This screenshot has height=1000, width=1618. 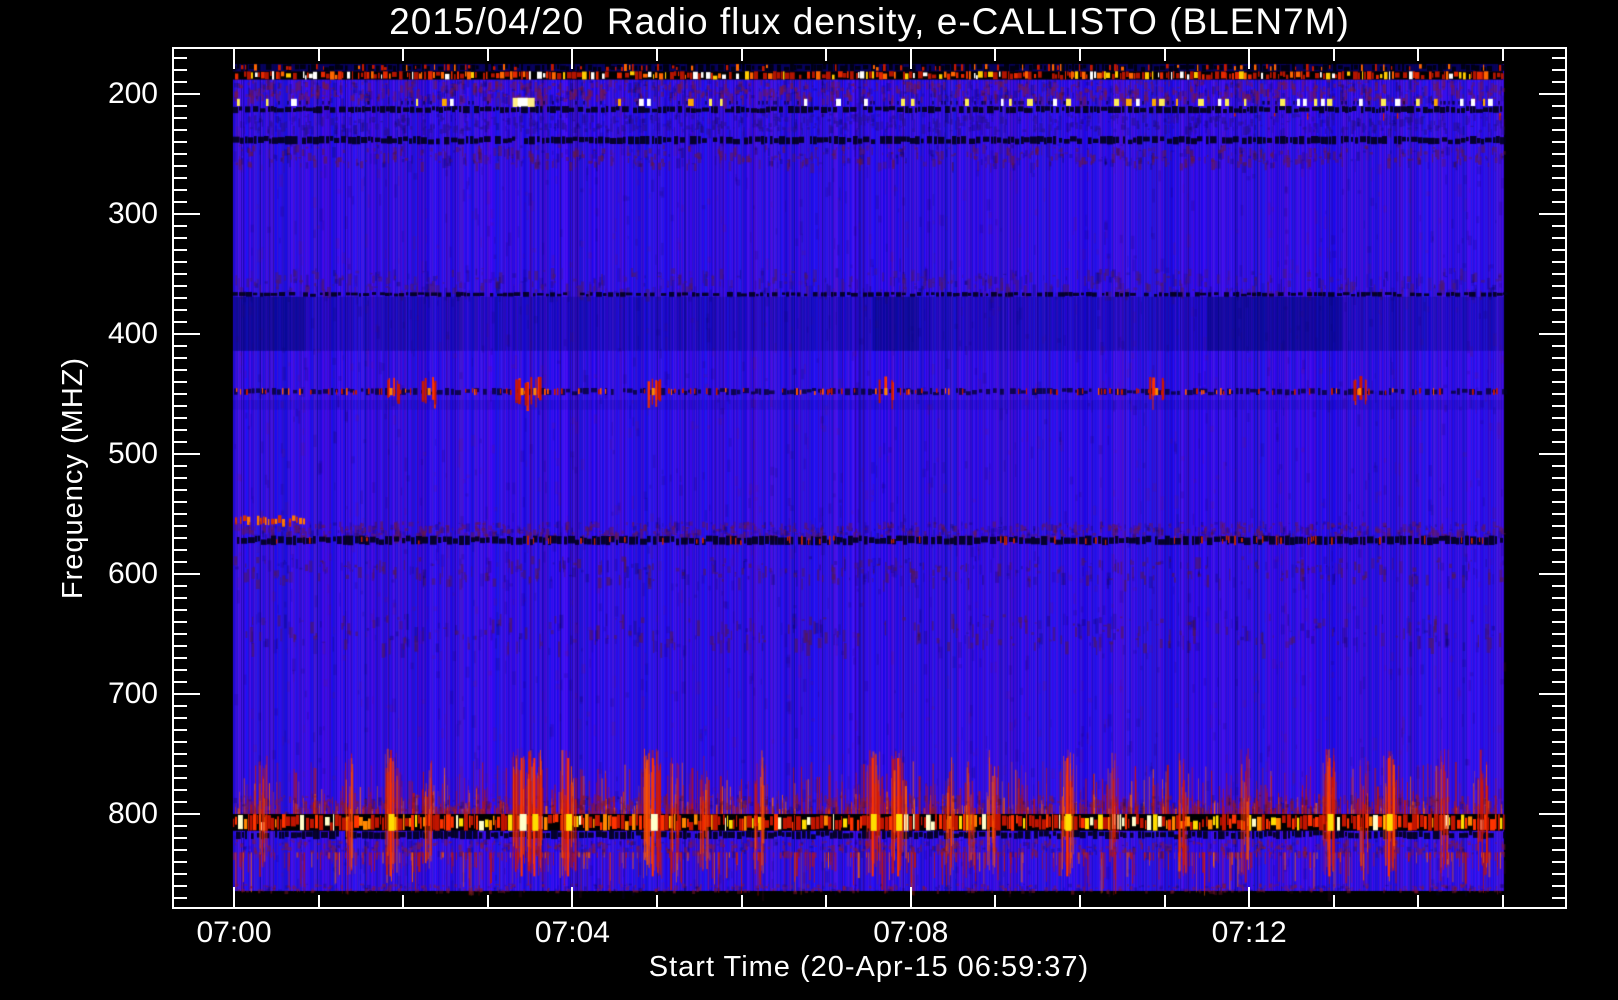 What do you see at coordinates (132, 813) in the screenshot?
I see `y-axis-tick-label: 800` at bounding box center [132, 813].